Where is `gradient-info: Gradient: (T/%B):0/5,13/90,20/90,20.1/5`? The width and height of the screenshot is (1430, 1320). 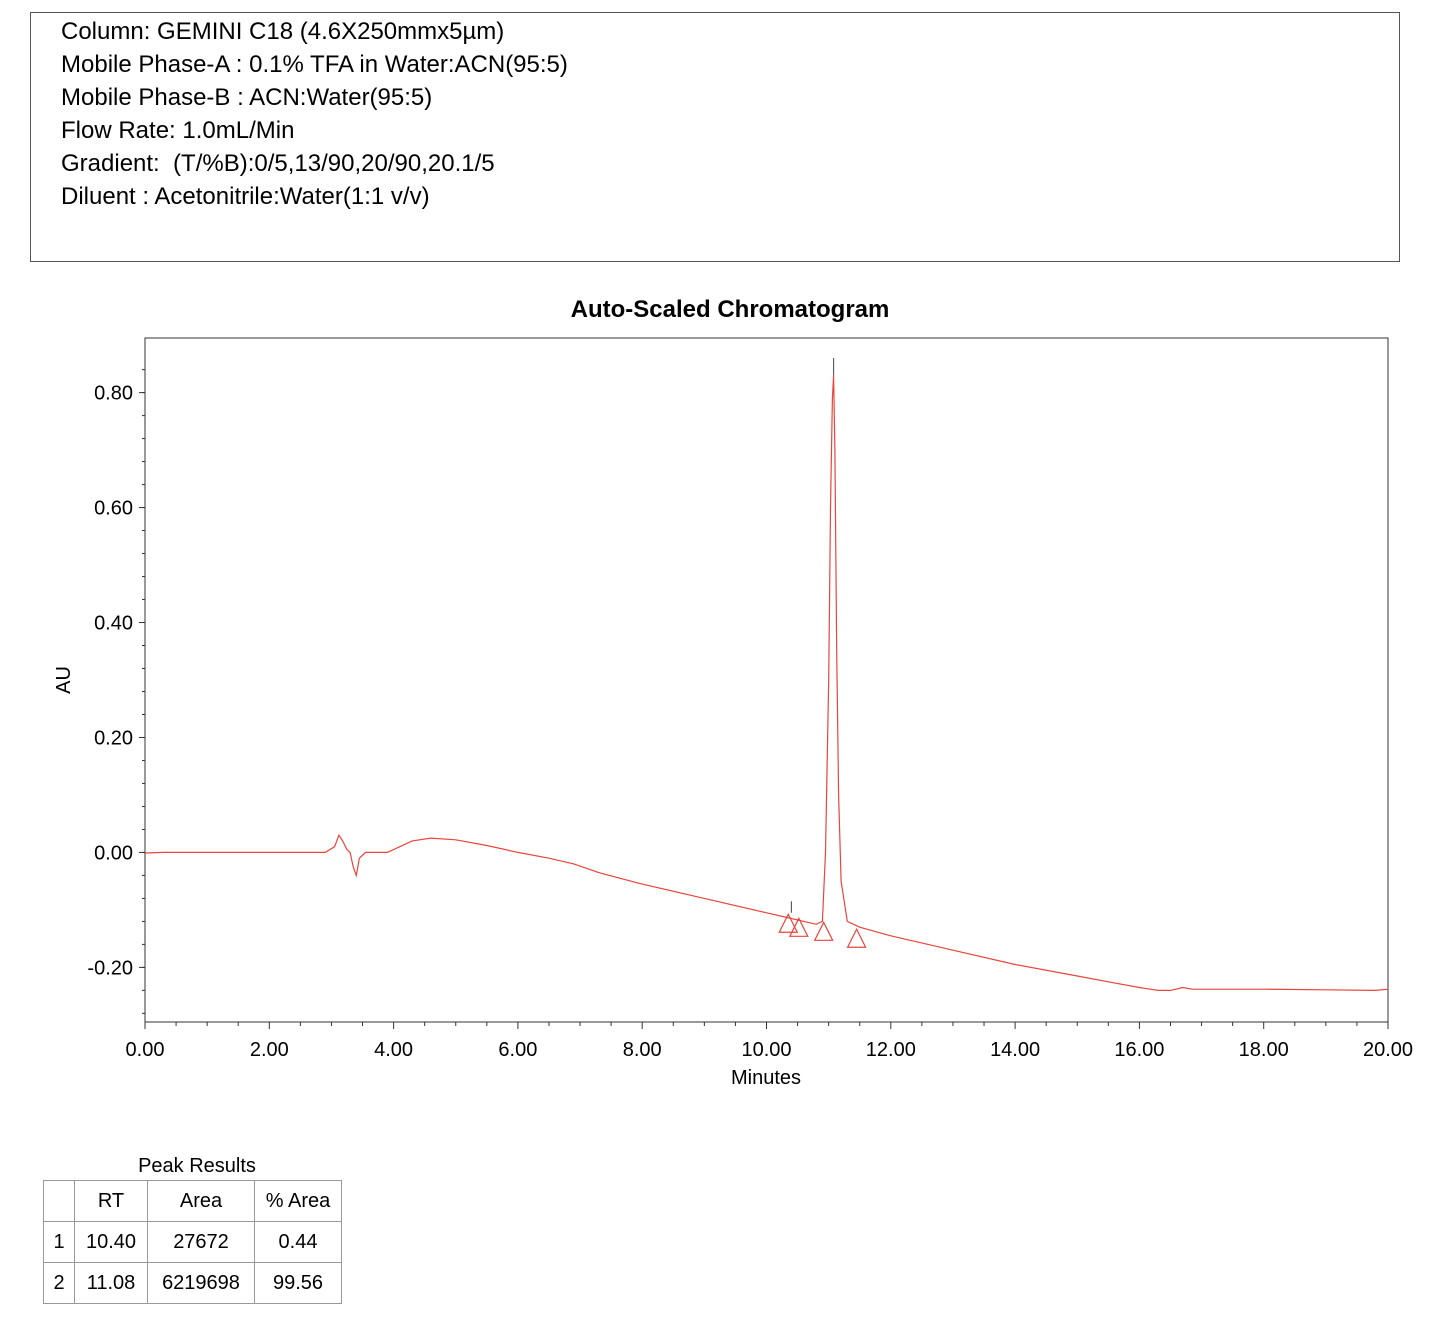 gradient-info: Gradient: (T/%B):0/5,13/90,20/90,20.1/5 is located at coordinates (278, 163).